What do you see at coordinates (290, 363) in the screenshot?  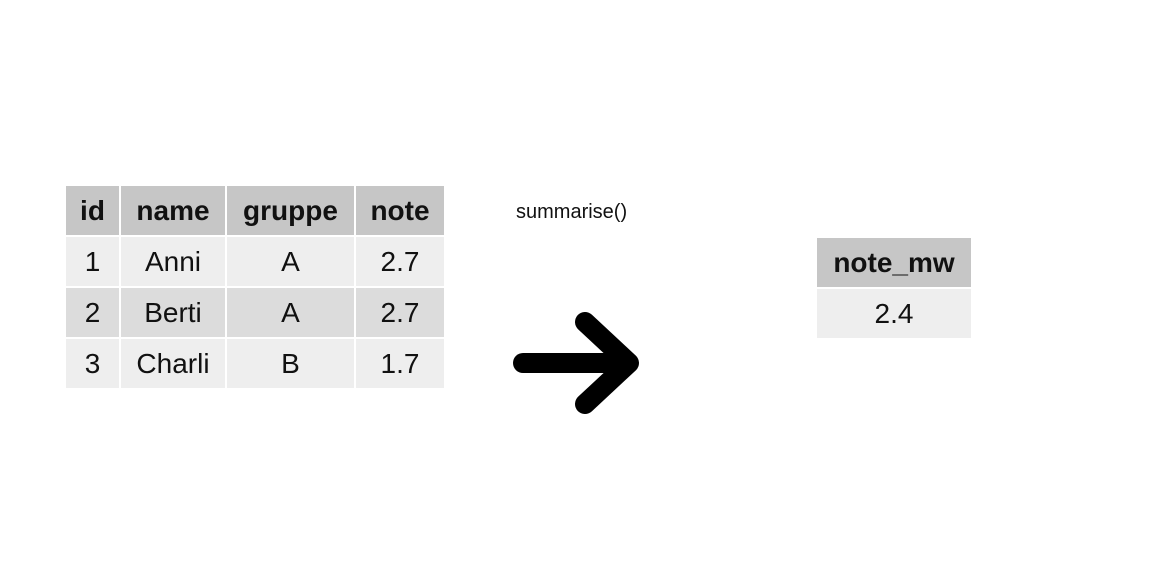 I see `cell-gruppe: B` at bounding box center [290, 363].